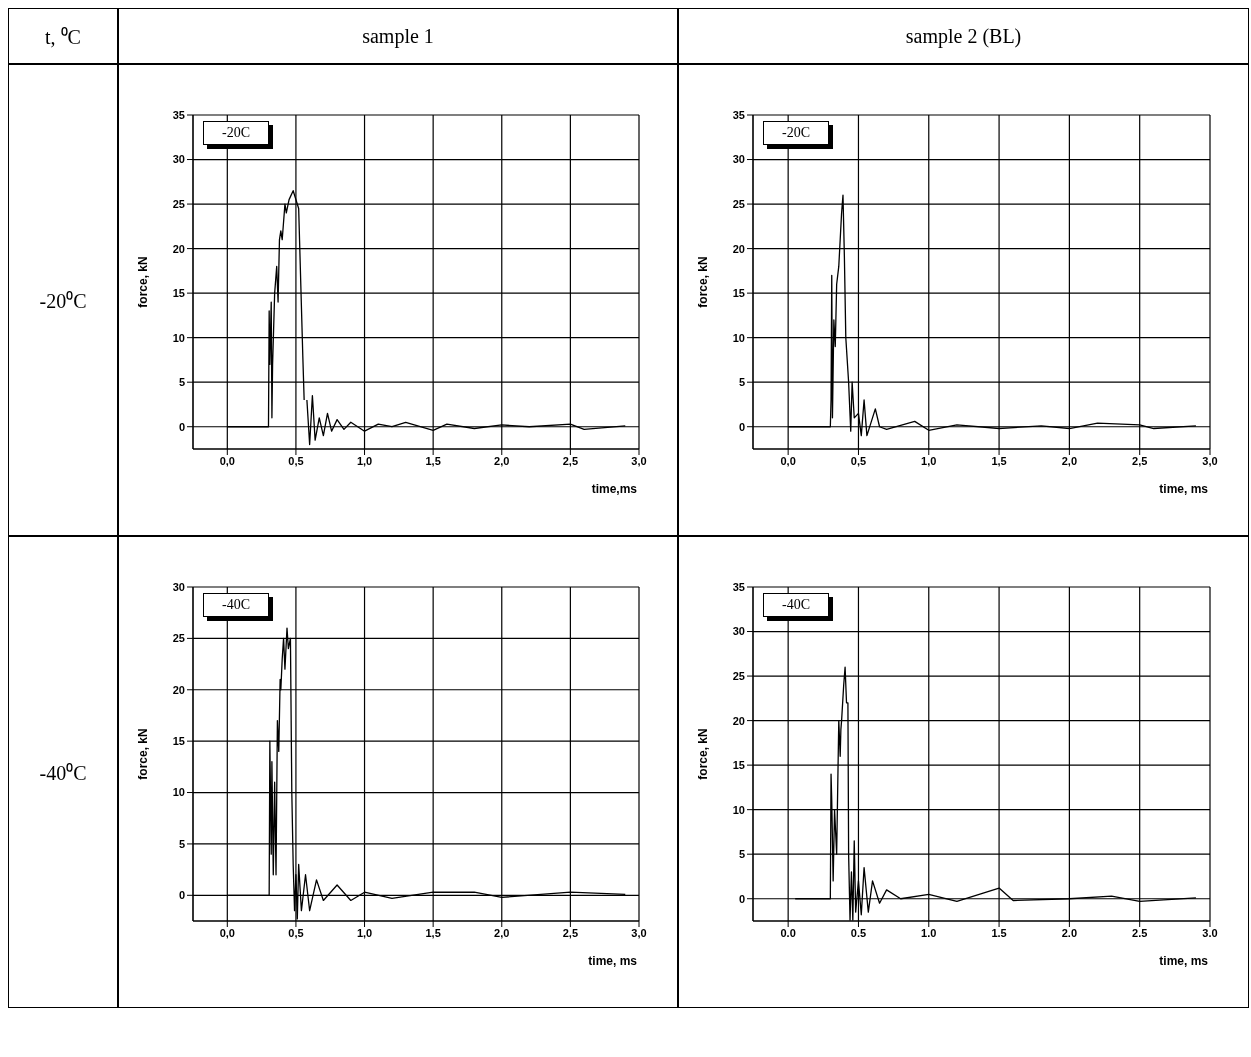 The width and height of the screenshot is (1251, 1057). What do you see at coordinates (1069, 932) in the screenshot?
I see `x-tick-label: 2.0` at bounding box center [1069, 932].